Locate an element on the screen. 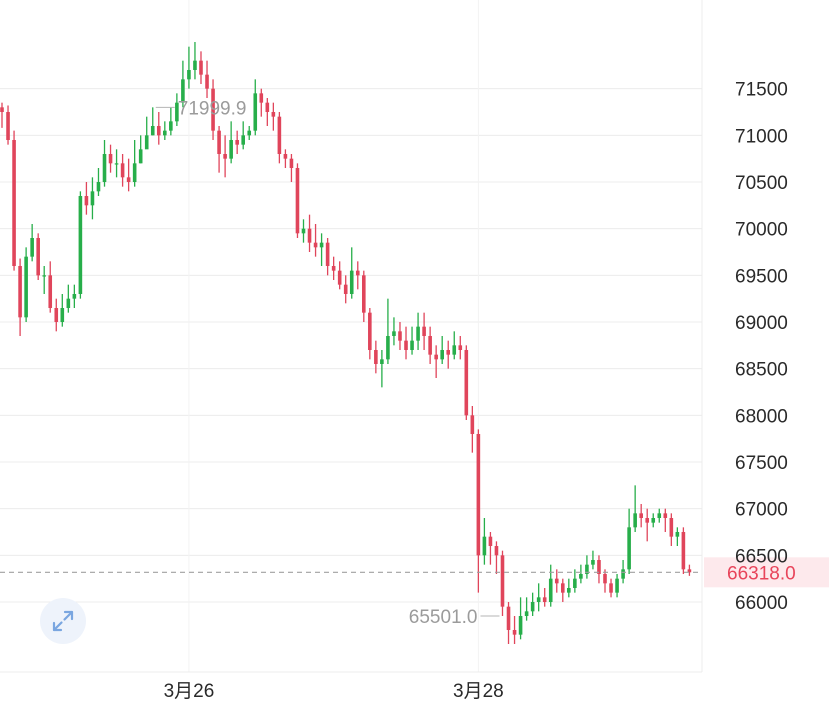  y-tick-label: 70500 is located at coordinates (761, 183).